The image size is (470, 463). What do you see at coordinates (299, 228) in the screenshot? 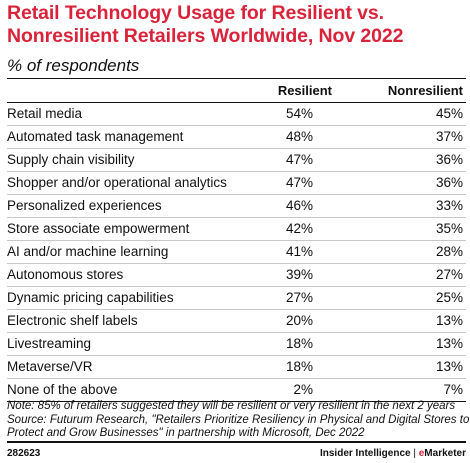
I see `cell-resilient: 42%` at bounding box center [299, 228].